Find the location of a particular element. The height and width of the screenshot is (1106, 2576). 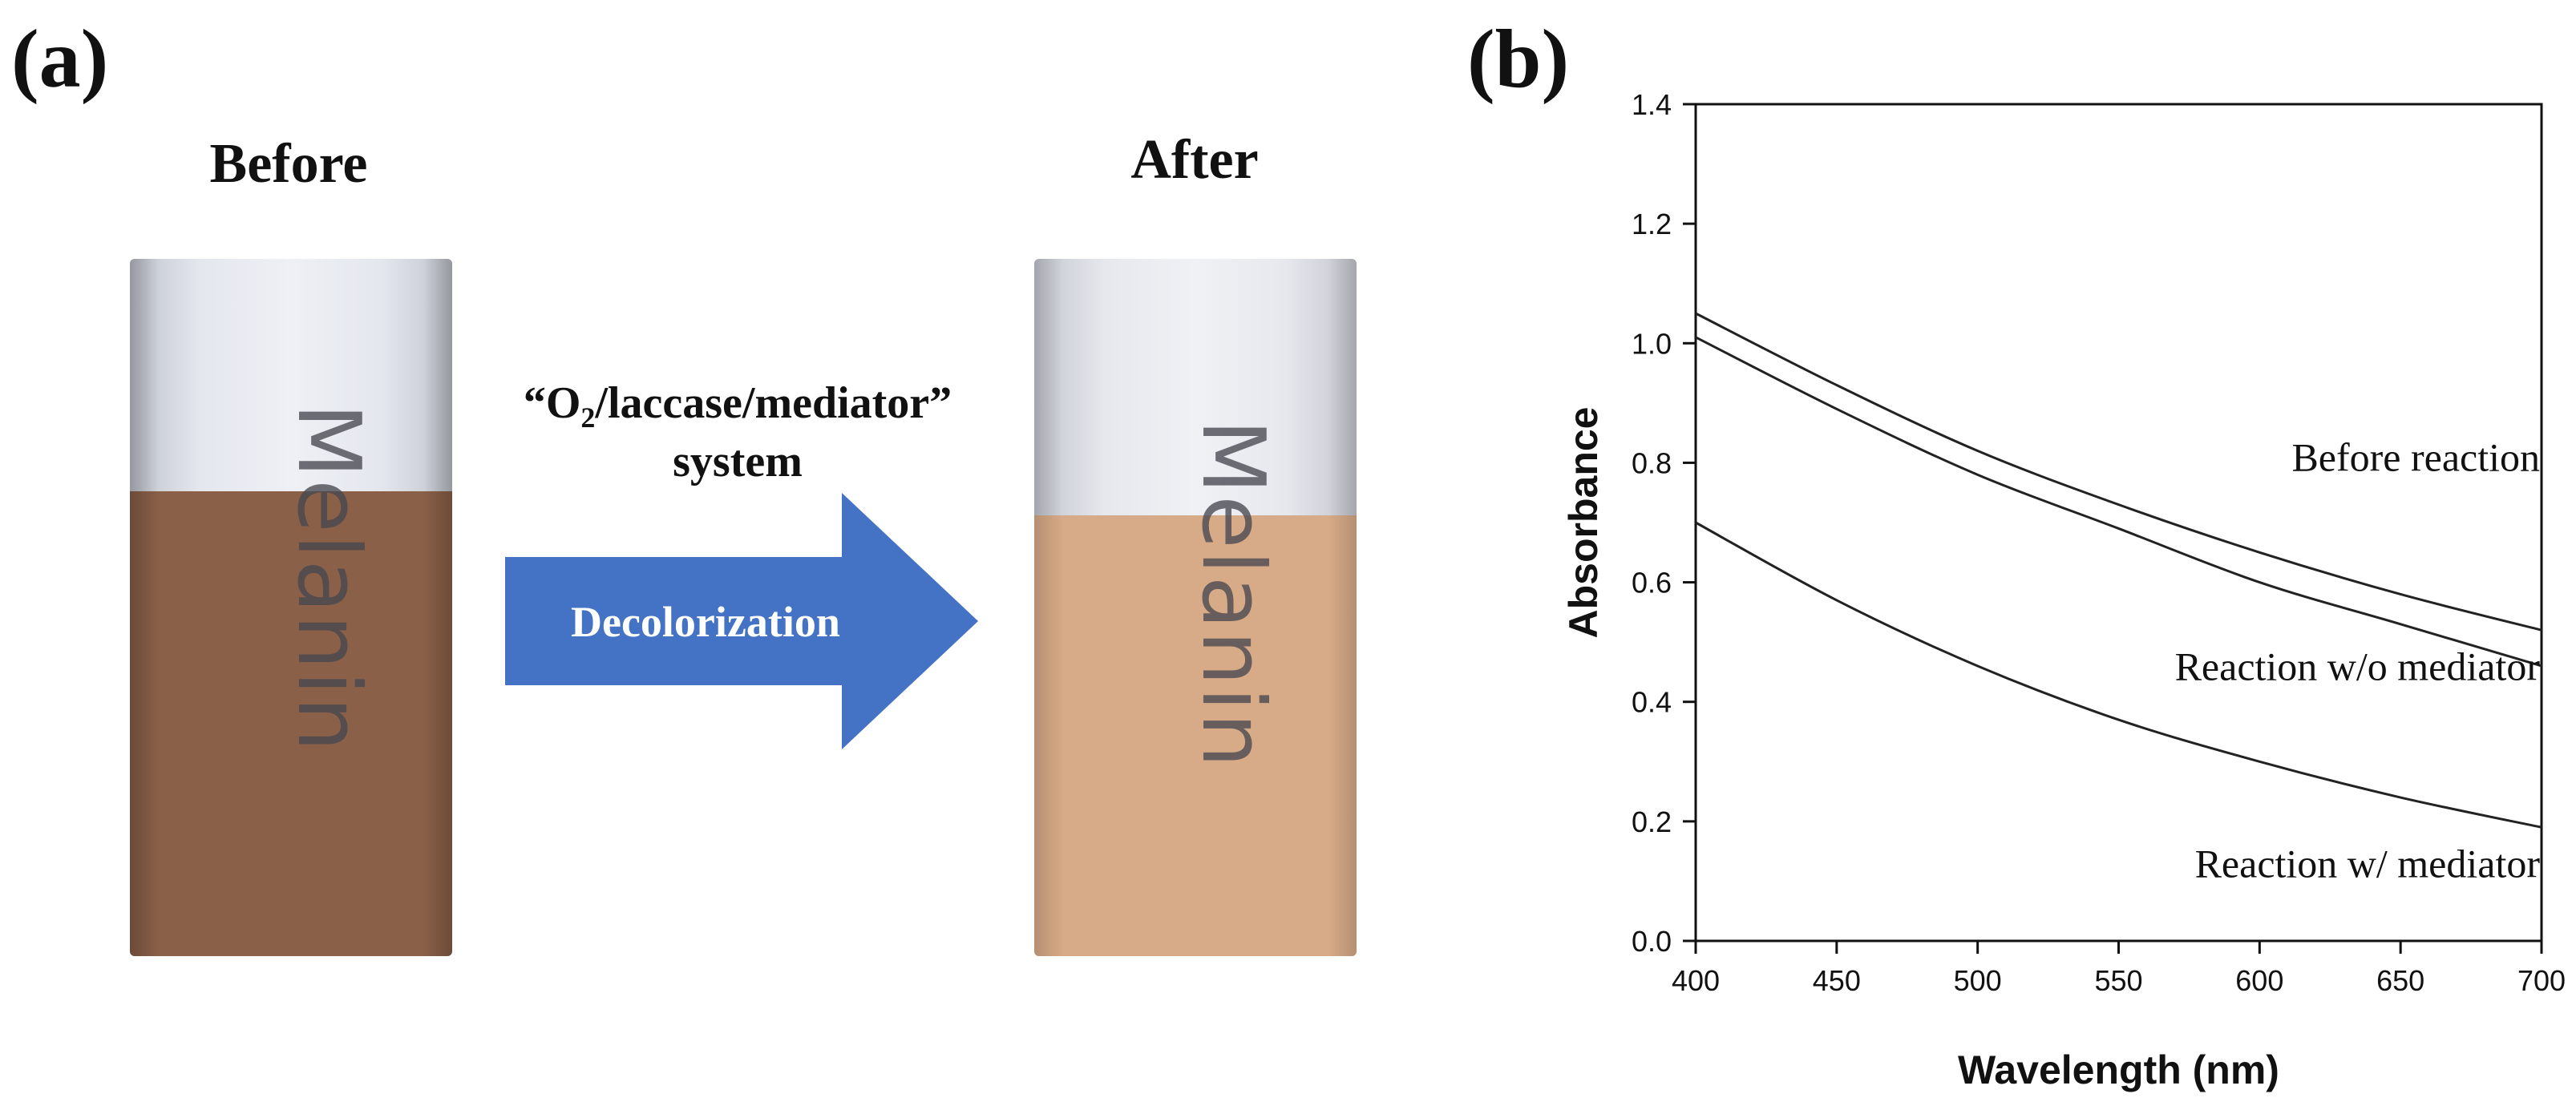

panel-b-letter: (b) is located at coordinates (1518, 59).